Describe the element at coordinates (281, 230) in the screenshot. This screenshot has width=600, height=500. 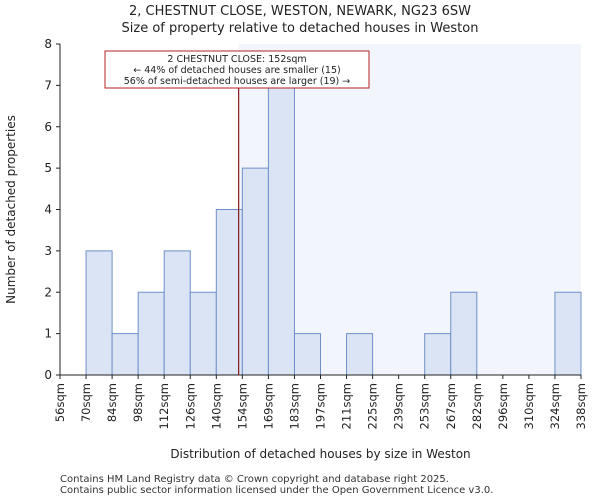
I see `bar-169sqm` at that location.